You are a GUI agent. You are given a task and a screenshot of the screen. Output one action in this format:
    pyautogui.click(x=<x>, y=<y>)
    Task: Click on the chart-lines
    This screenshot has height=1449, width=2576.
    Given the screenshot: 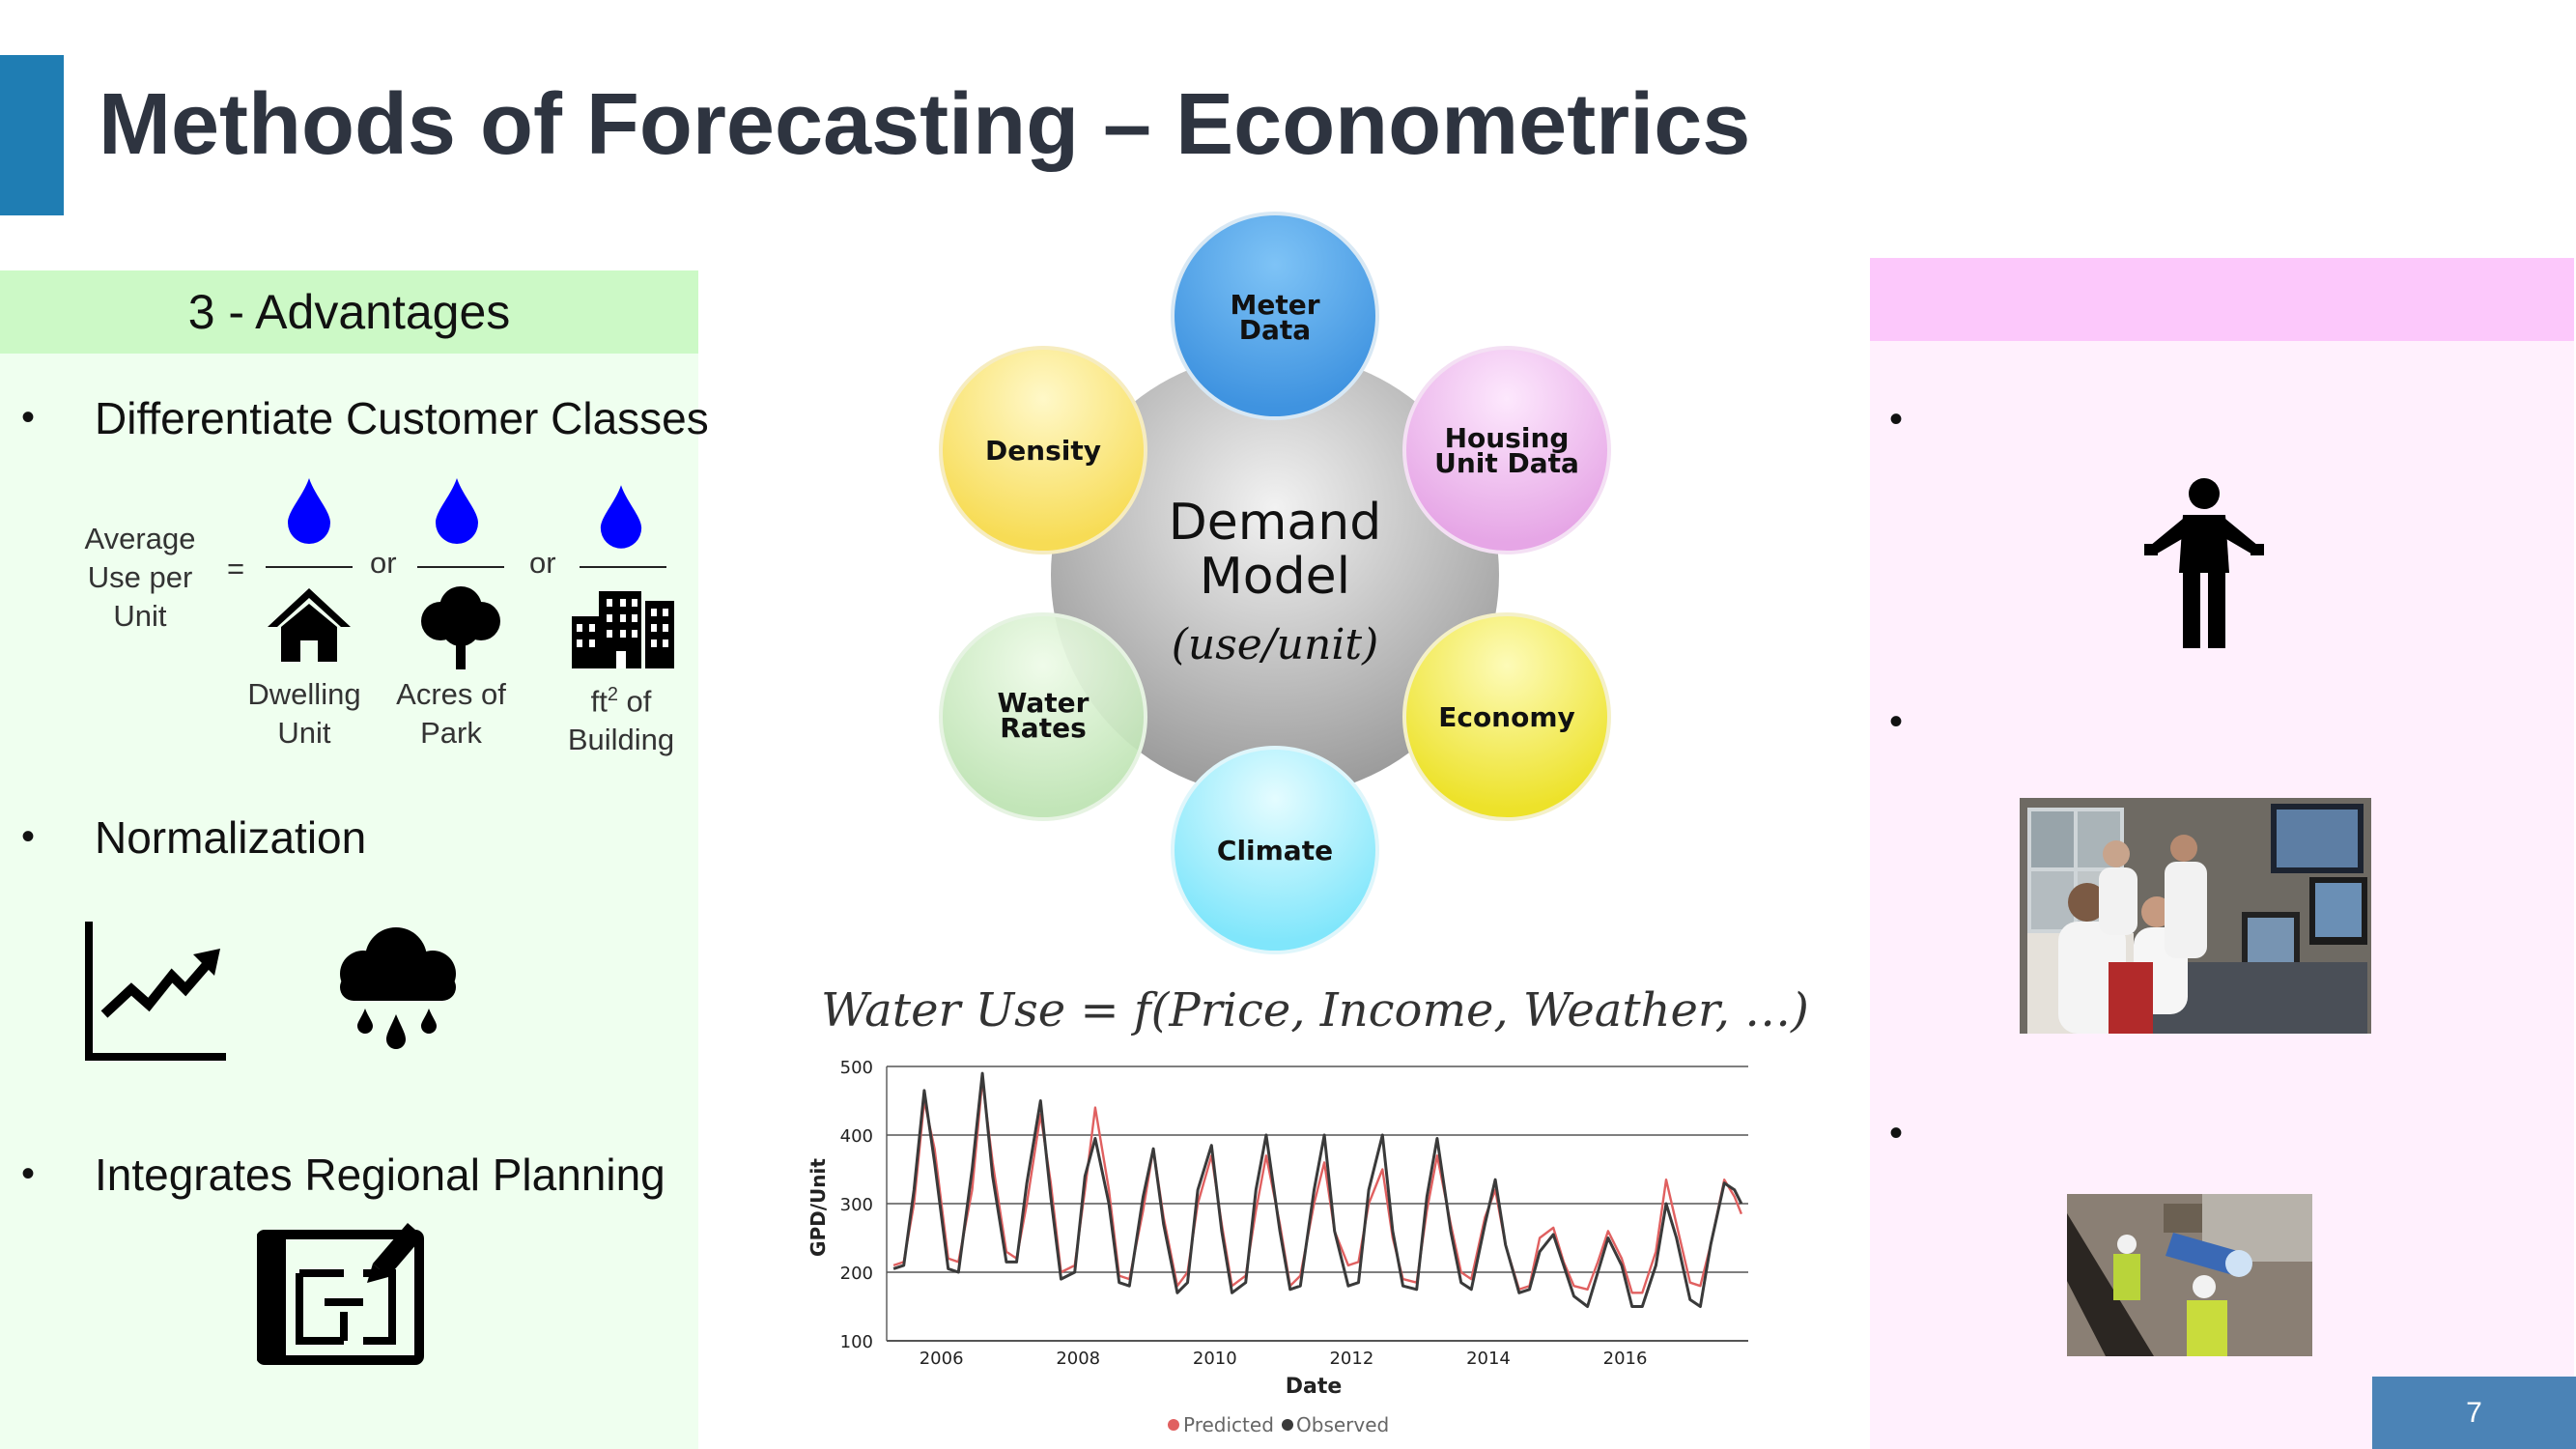 What is the action you would take?
    pyautogui.click(x=1317, y=1189)
    